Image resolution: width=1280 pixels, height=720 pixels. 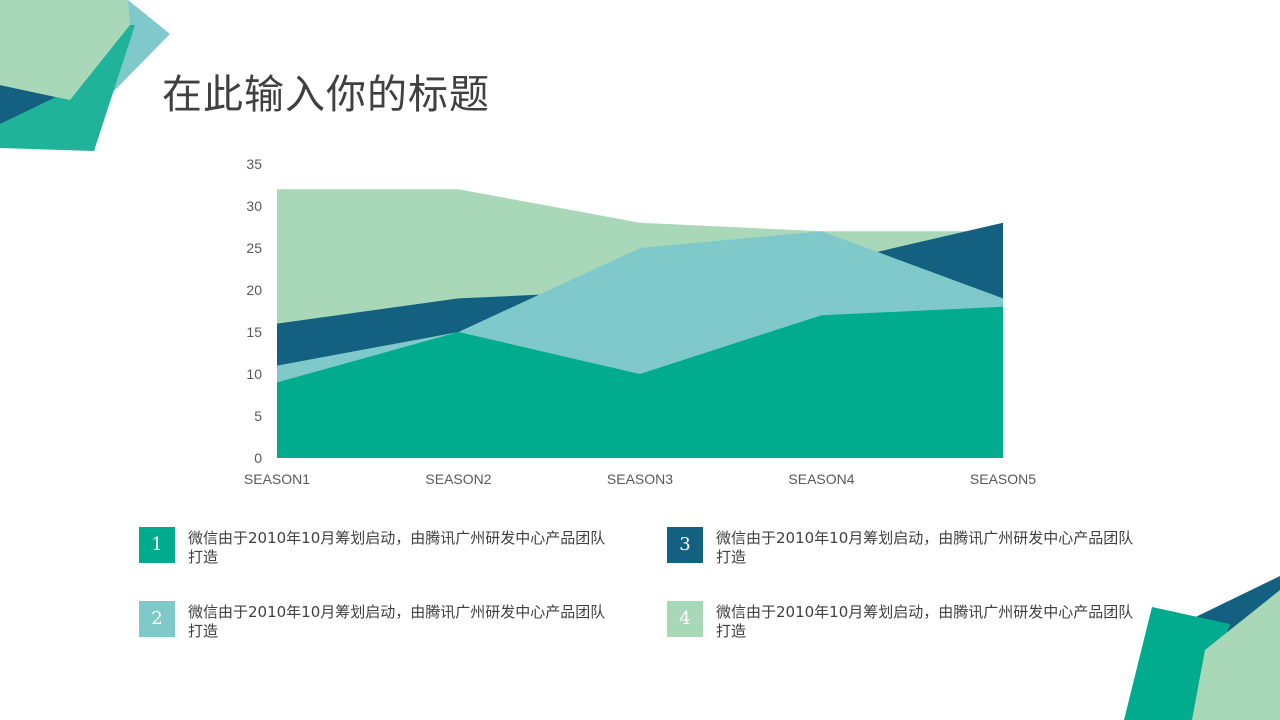 I want to click on y-tick-label: 10, so click(x=254, y=374).